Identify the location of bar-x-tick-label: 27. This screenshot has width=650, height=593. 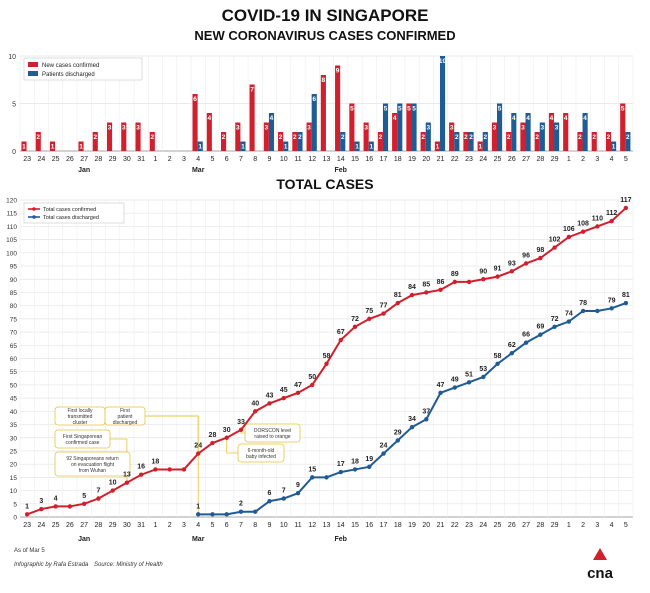
(84, 159).